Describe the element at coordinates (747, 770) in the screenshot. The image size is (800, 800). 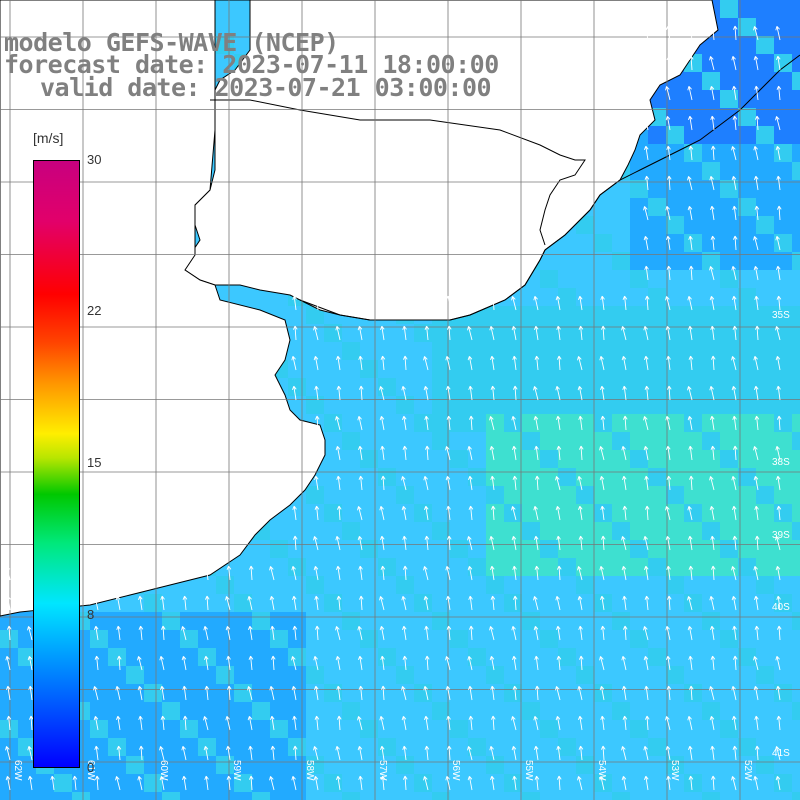
I see `lon-label: 52W` at that location.